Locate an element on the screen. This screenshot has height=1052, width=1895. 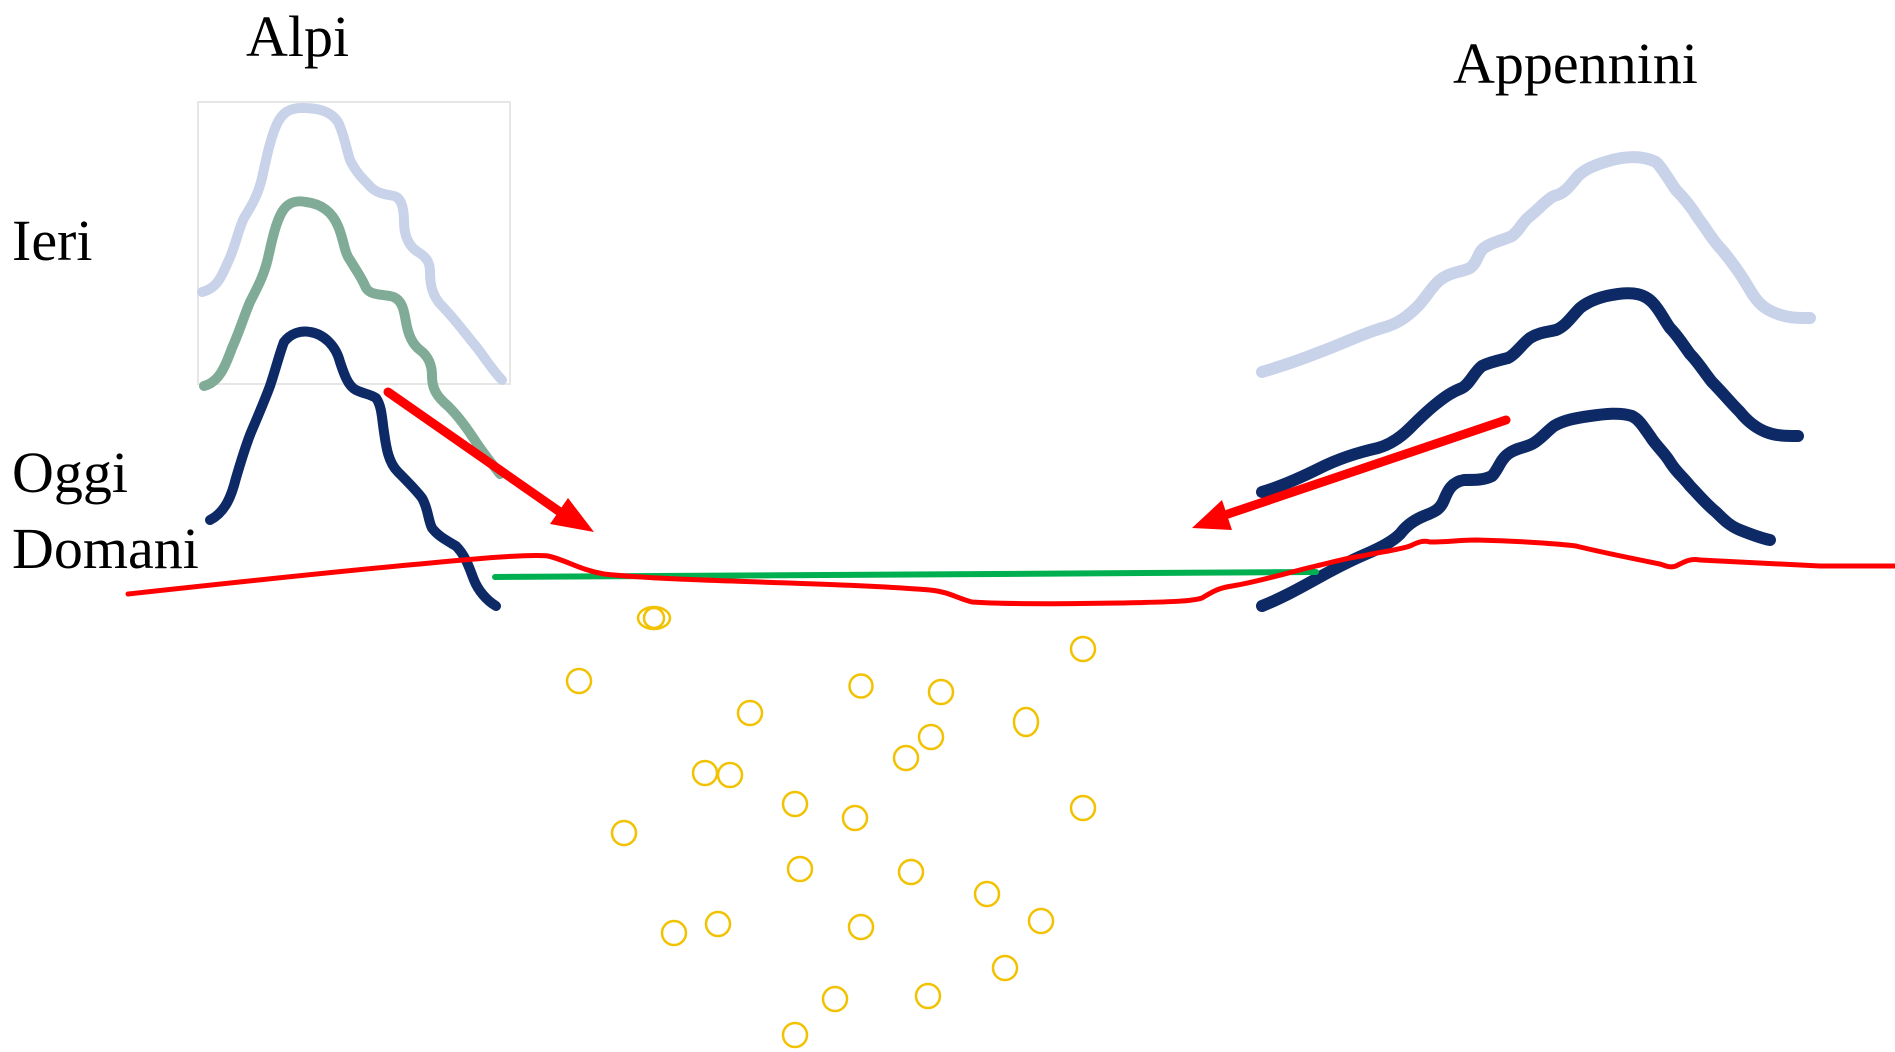
arrow-down-right-icon is located at coordinates (488, 459).